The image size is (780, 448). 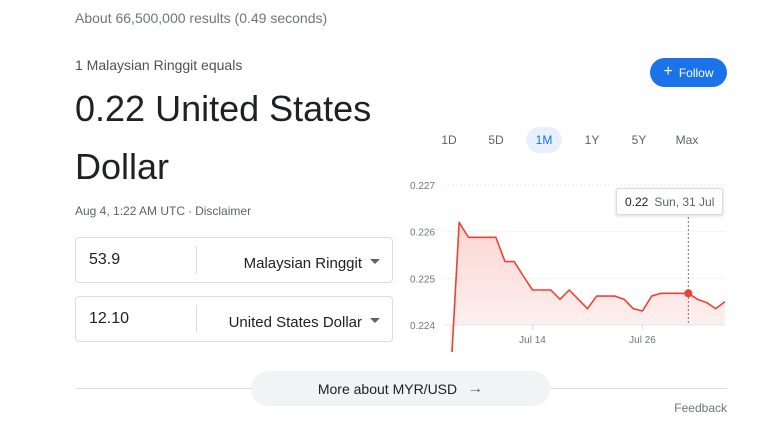 I want to click on series-area, so click(x=587, y=287).